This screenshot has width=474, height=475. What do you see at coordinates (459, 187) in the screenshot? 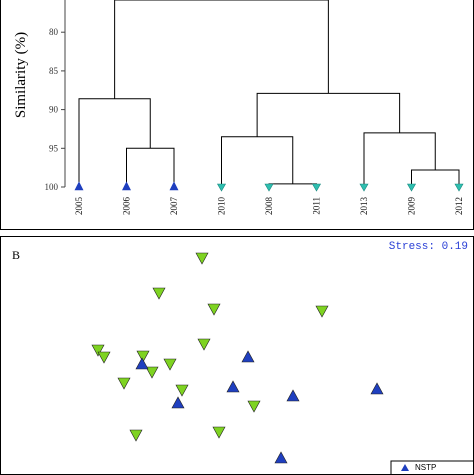
I see `leaf-marker-2012` at bounding box center [459, 187].